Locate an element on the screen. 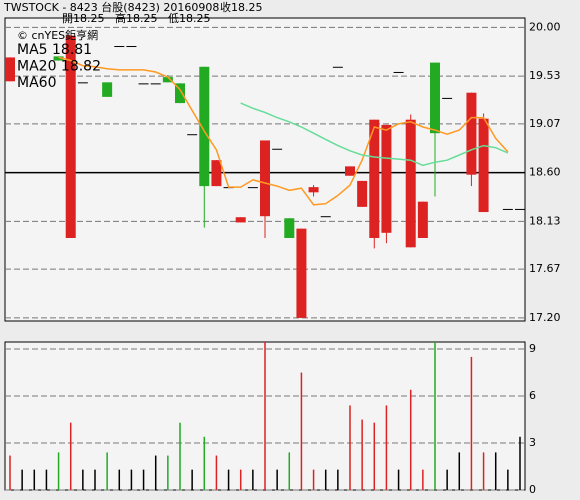 The image size is (580, 500). open-label: 開18.25 is located at coordinates (83, 18).